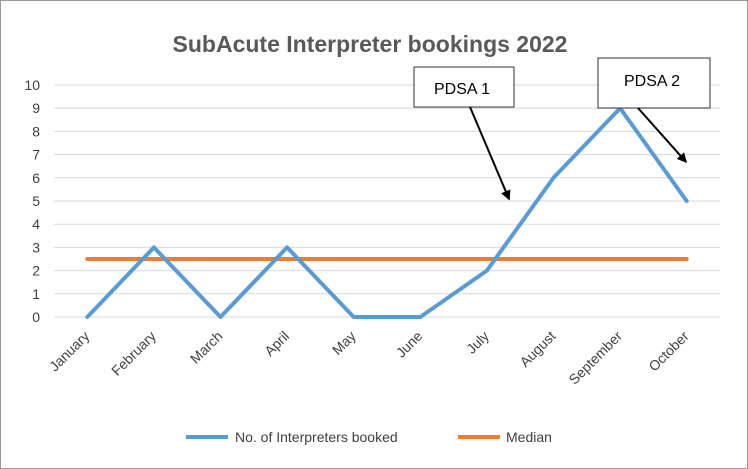  I want to click on y-tick-label: 3, so click(36, 247).